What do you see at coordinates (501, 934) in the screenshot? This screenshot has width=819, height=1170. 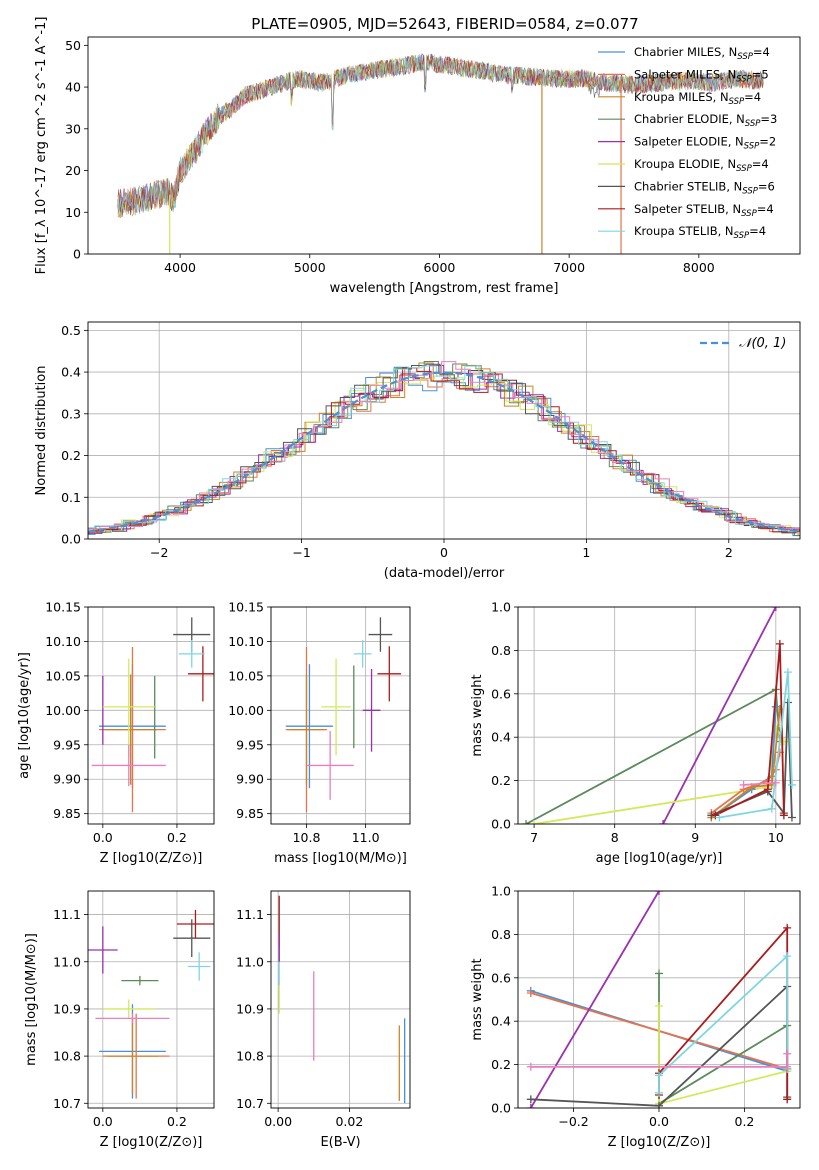 I see `y-tick-label: 0.8` at bounding box center [501, 934].